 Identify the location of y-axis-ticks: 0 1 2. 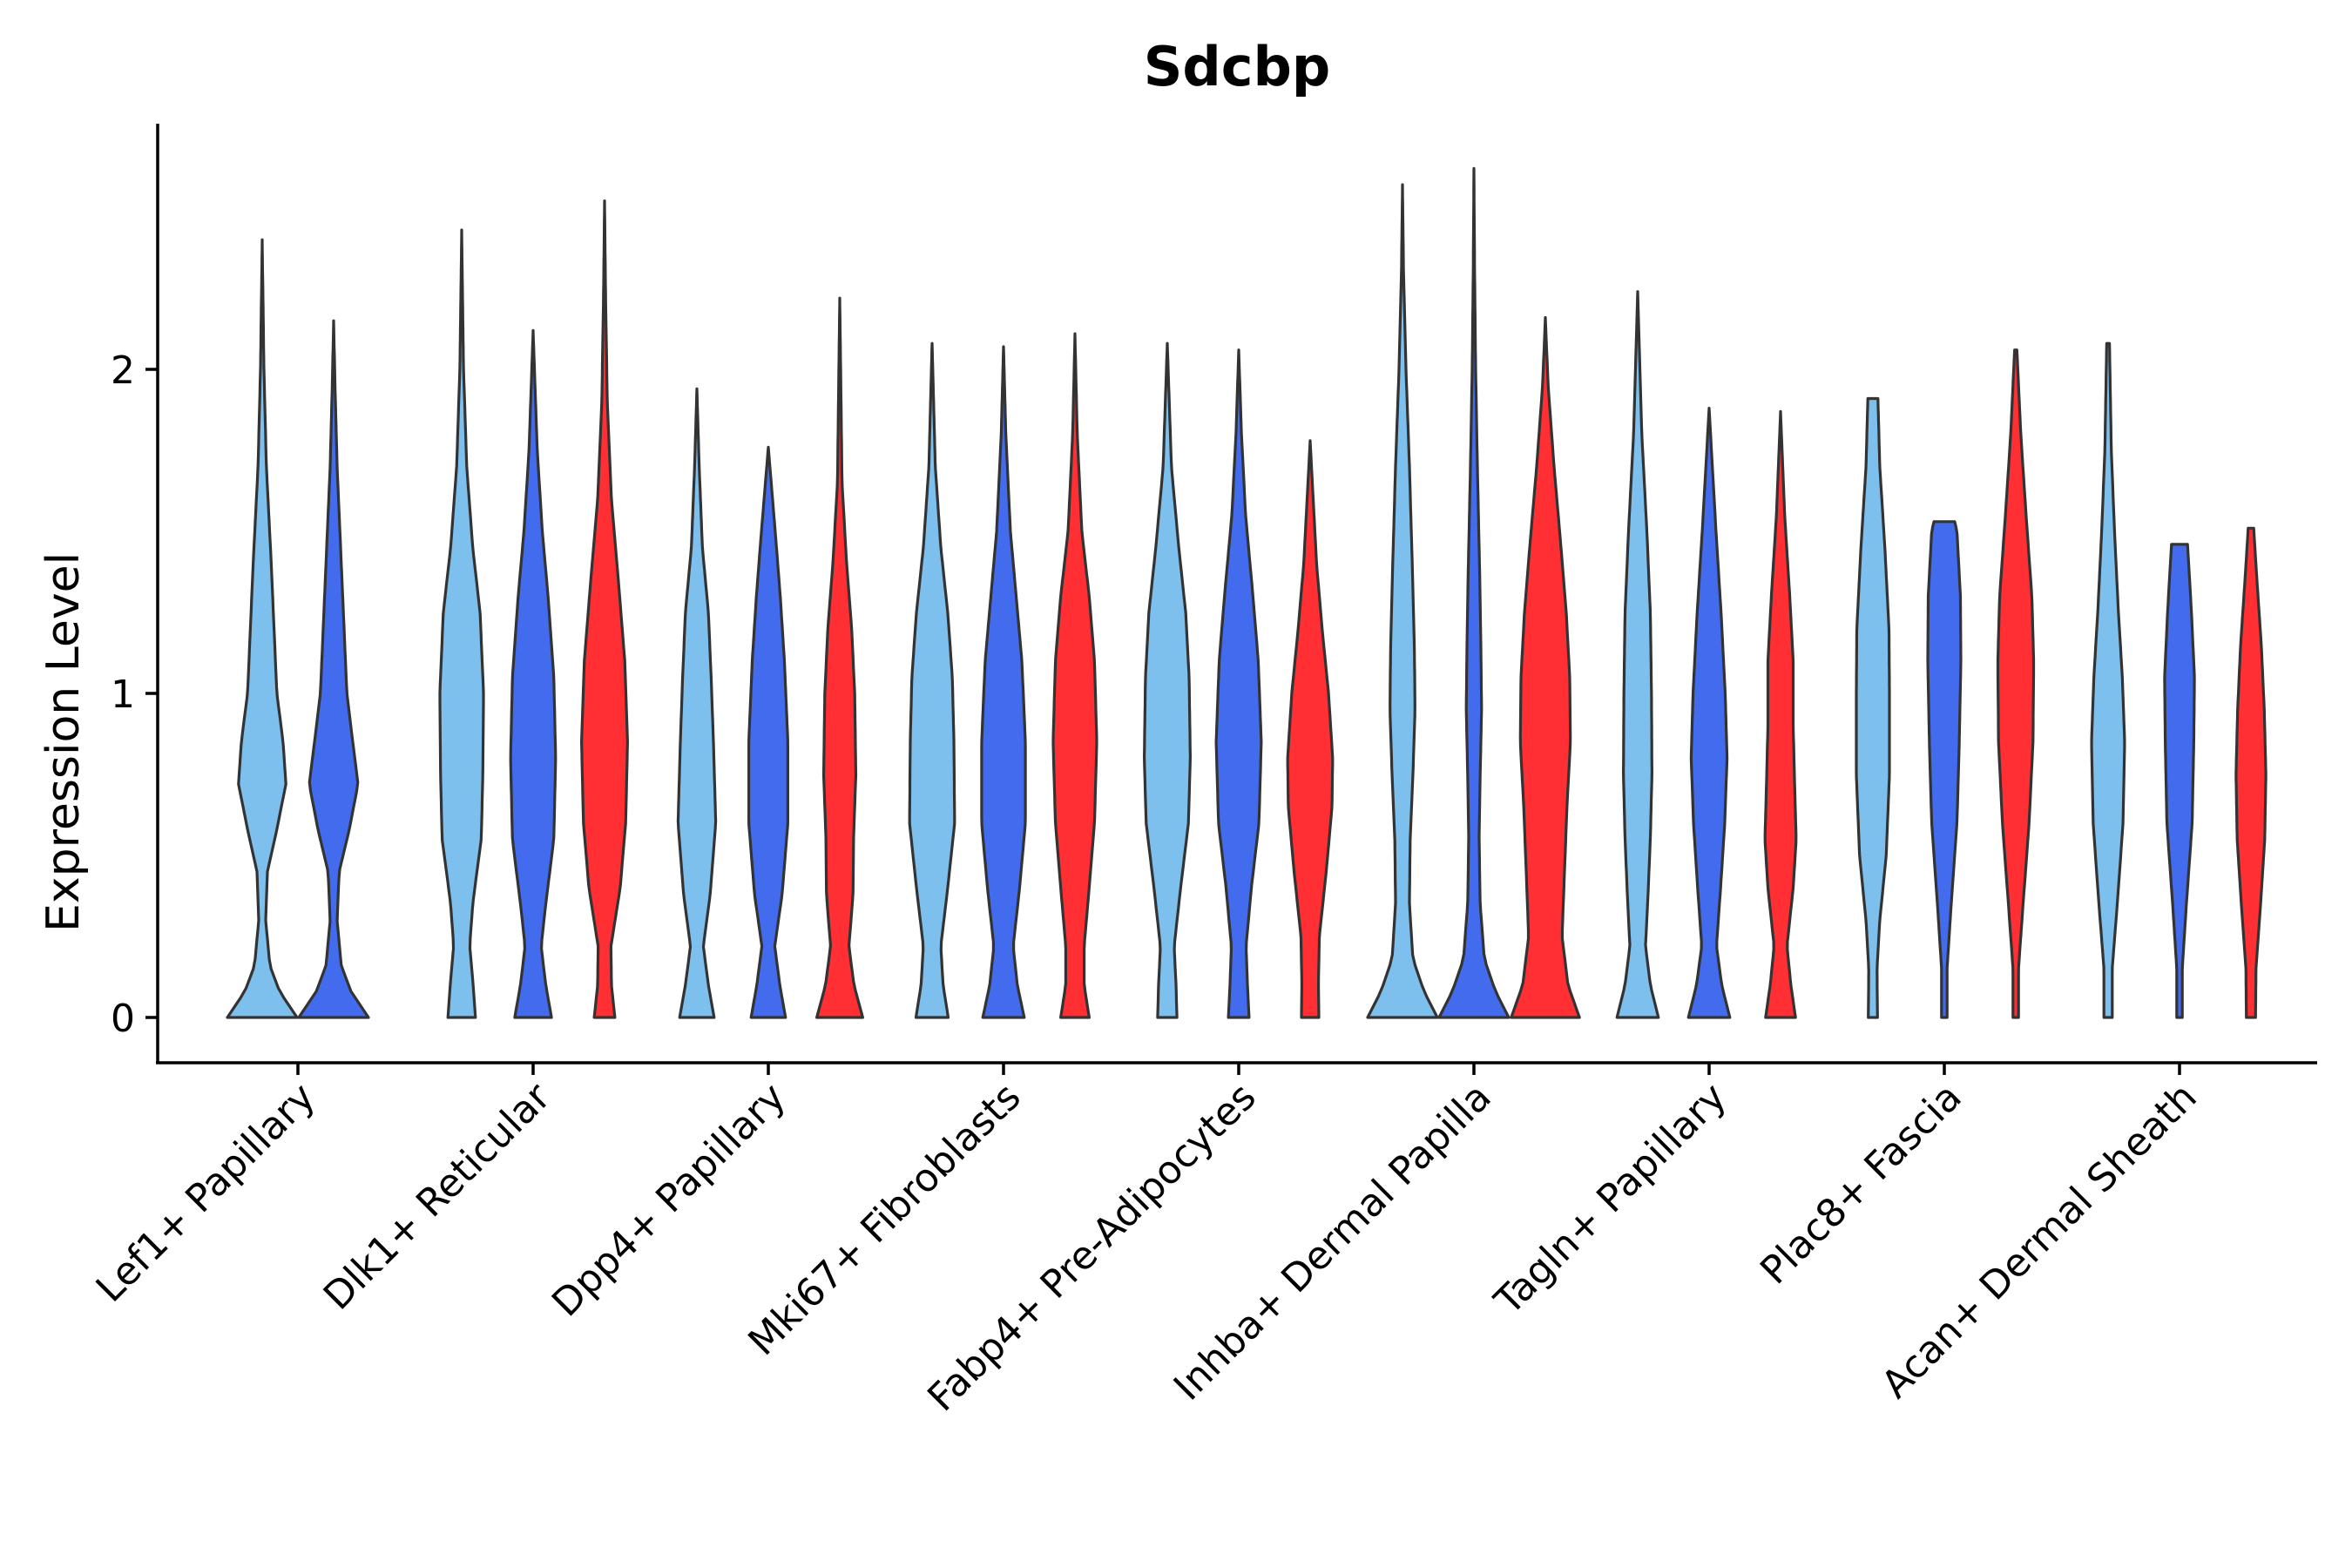
(134, 694).